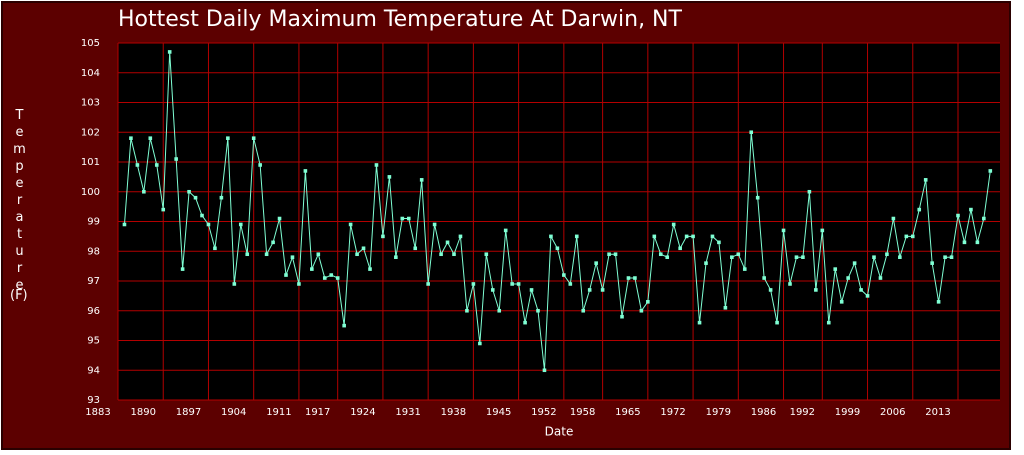  I want to click on y-tick-label: 94, so click(93, 370).